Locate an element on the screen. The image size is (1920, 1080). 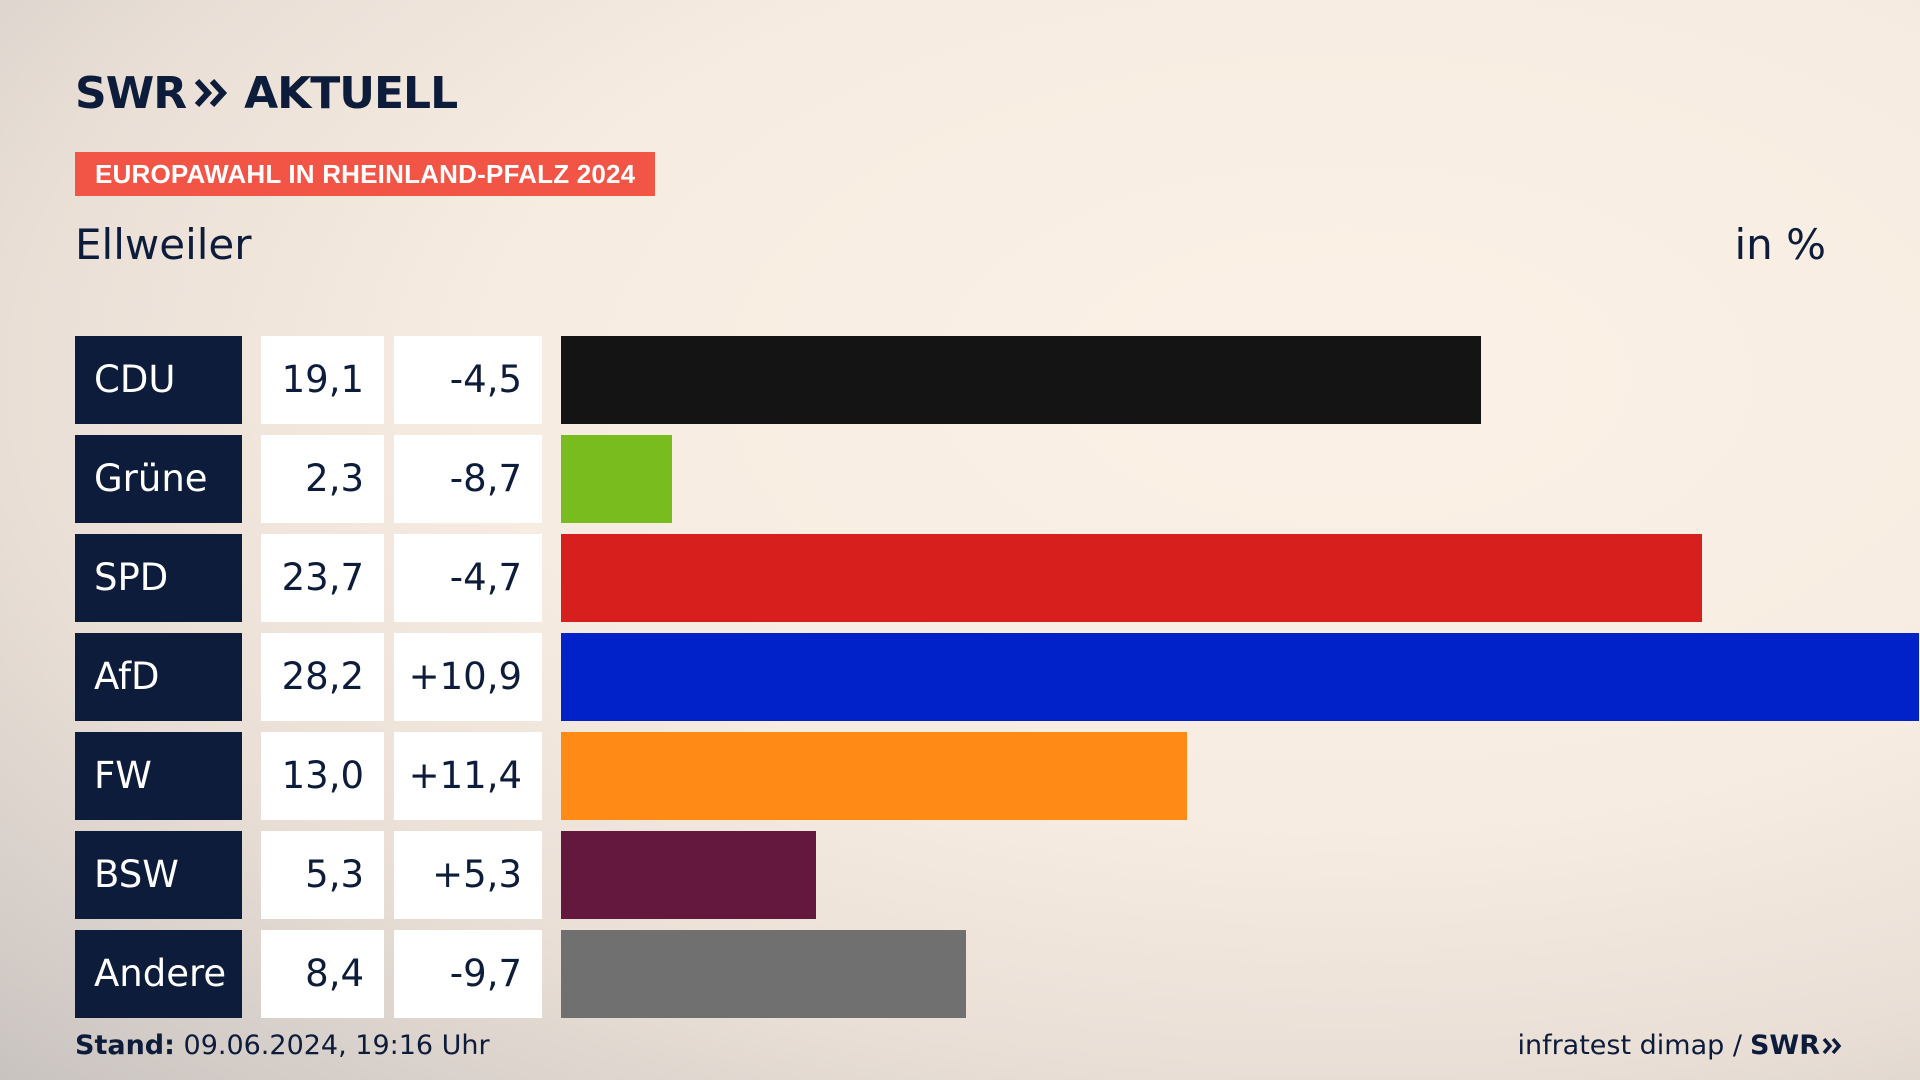
source-text: infratest dimap / is located at coordinates (1629, 1045).